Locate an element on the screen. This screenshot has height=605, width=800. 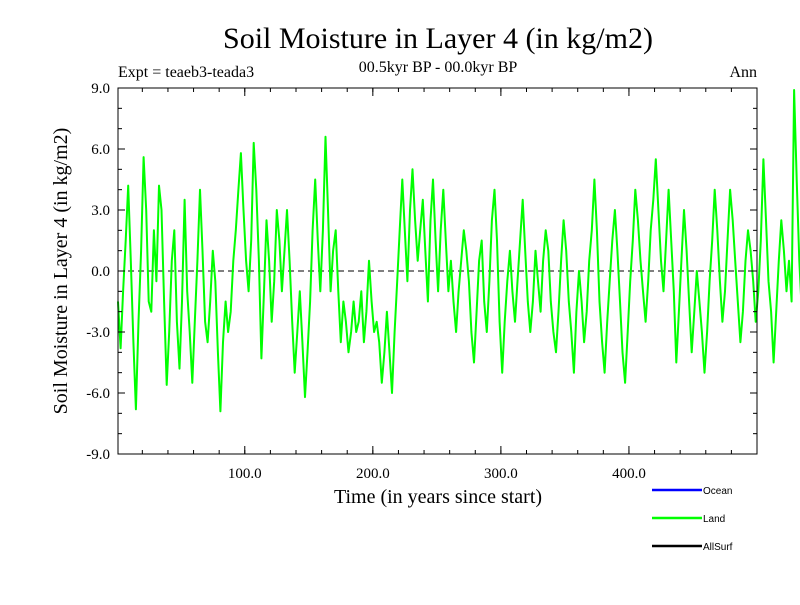
experiment-label: Expt = teaeb3-teada3 is located at coordinates (186, 72).